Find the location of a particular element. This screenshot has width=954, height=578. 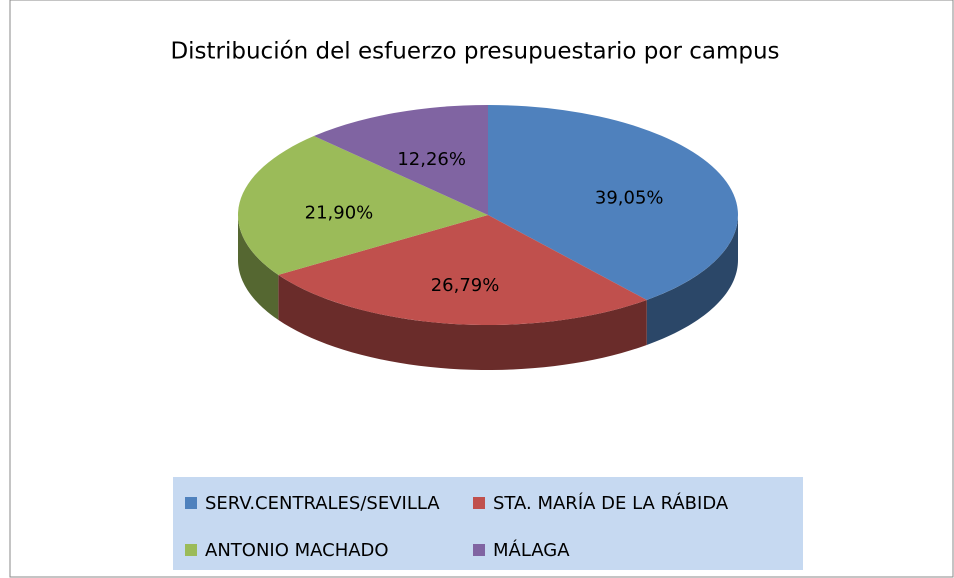

legend-label: SERV.CENTRALES/SEVILLA is located at coordinates (322, 503).